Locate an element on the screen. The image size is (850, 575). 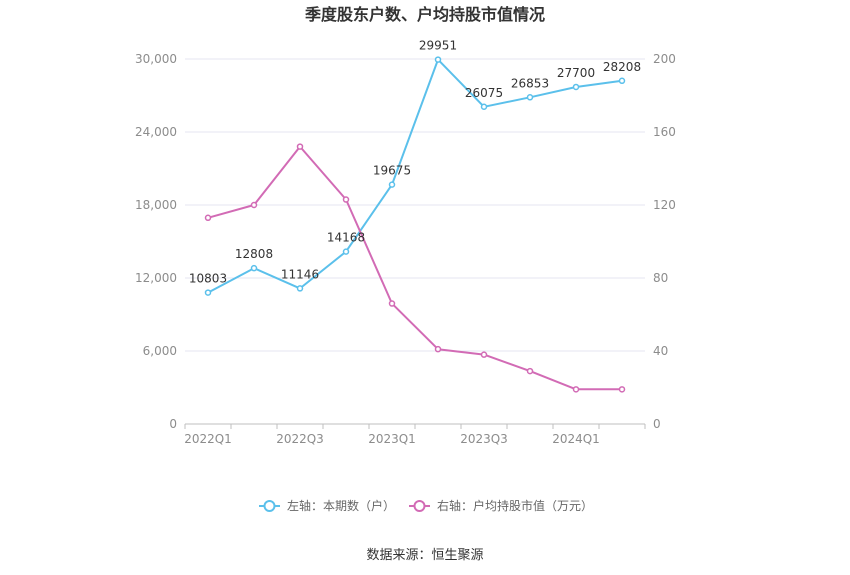
left-axis-tick-label: 0 is located at coordinates (173, 424).